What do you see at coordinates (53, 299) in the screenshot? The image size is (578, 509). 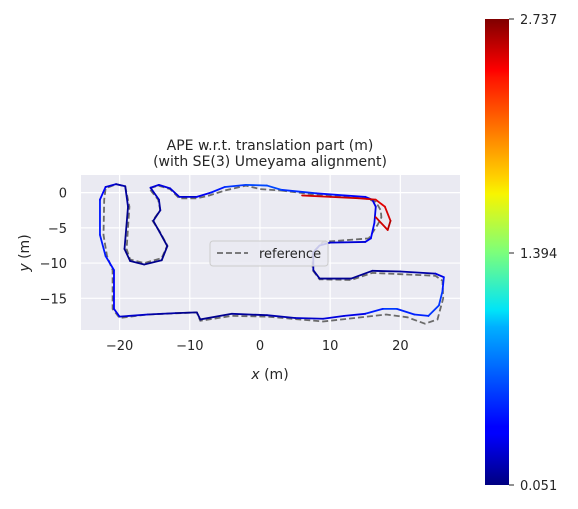 I see `y-tick-label: −15` at bounding box center [53, 299].